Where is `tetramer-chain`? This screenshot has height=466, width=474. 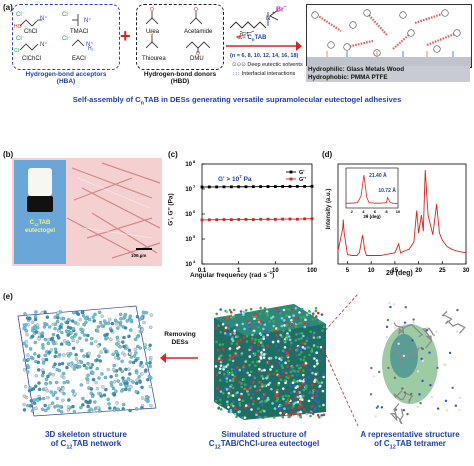
tetramer-chain is located at coordinates (396, 413).